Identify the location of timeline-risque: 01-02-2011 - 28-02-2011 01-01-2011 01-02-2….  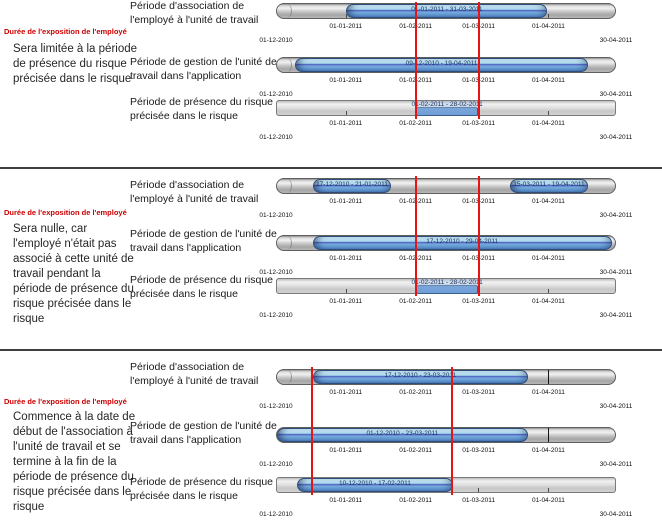
(445, 123).